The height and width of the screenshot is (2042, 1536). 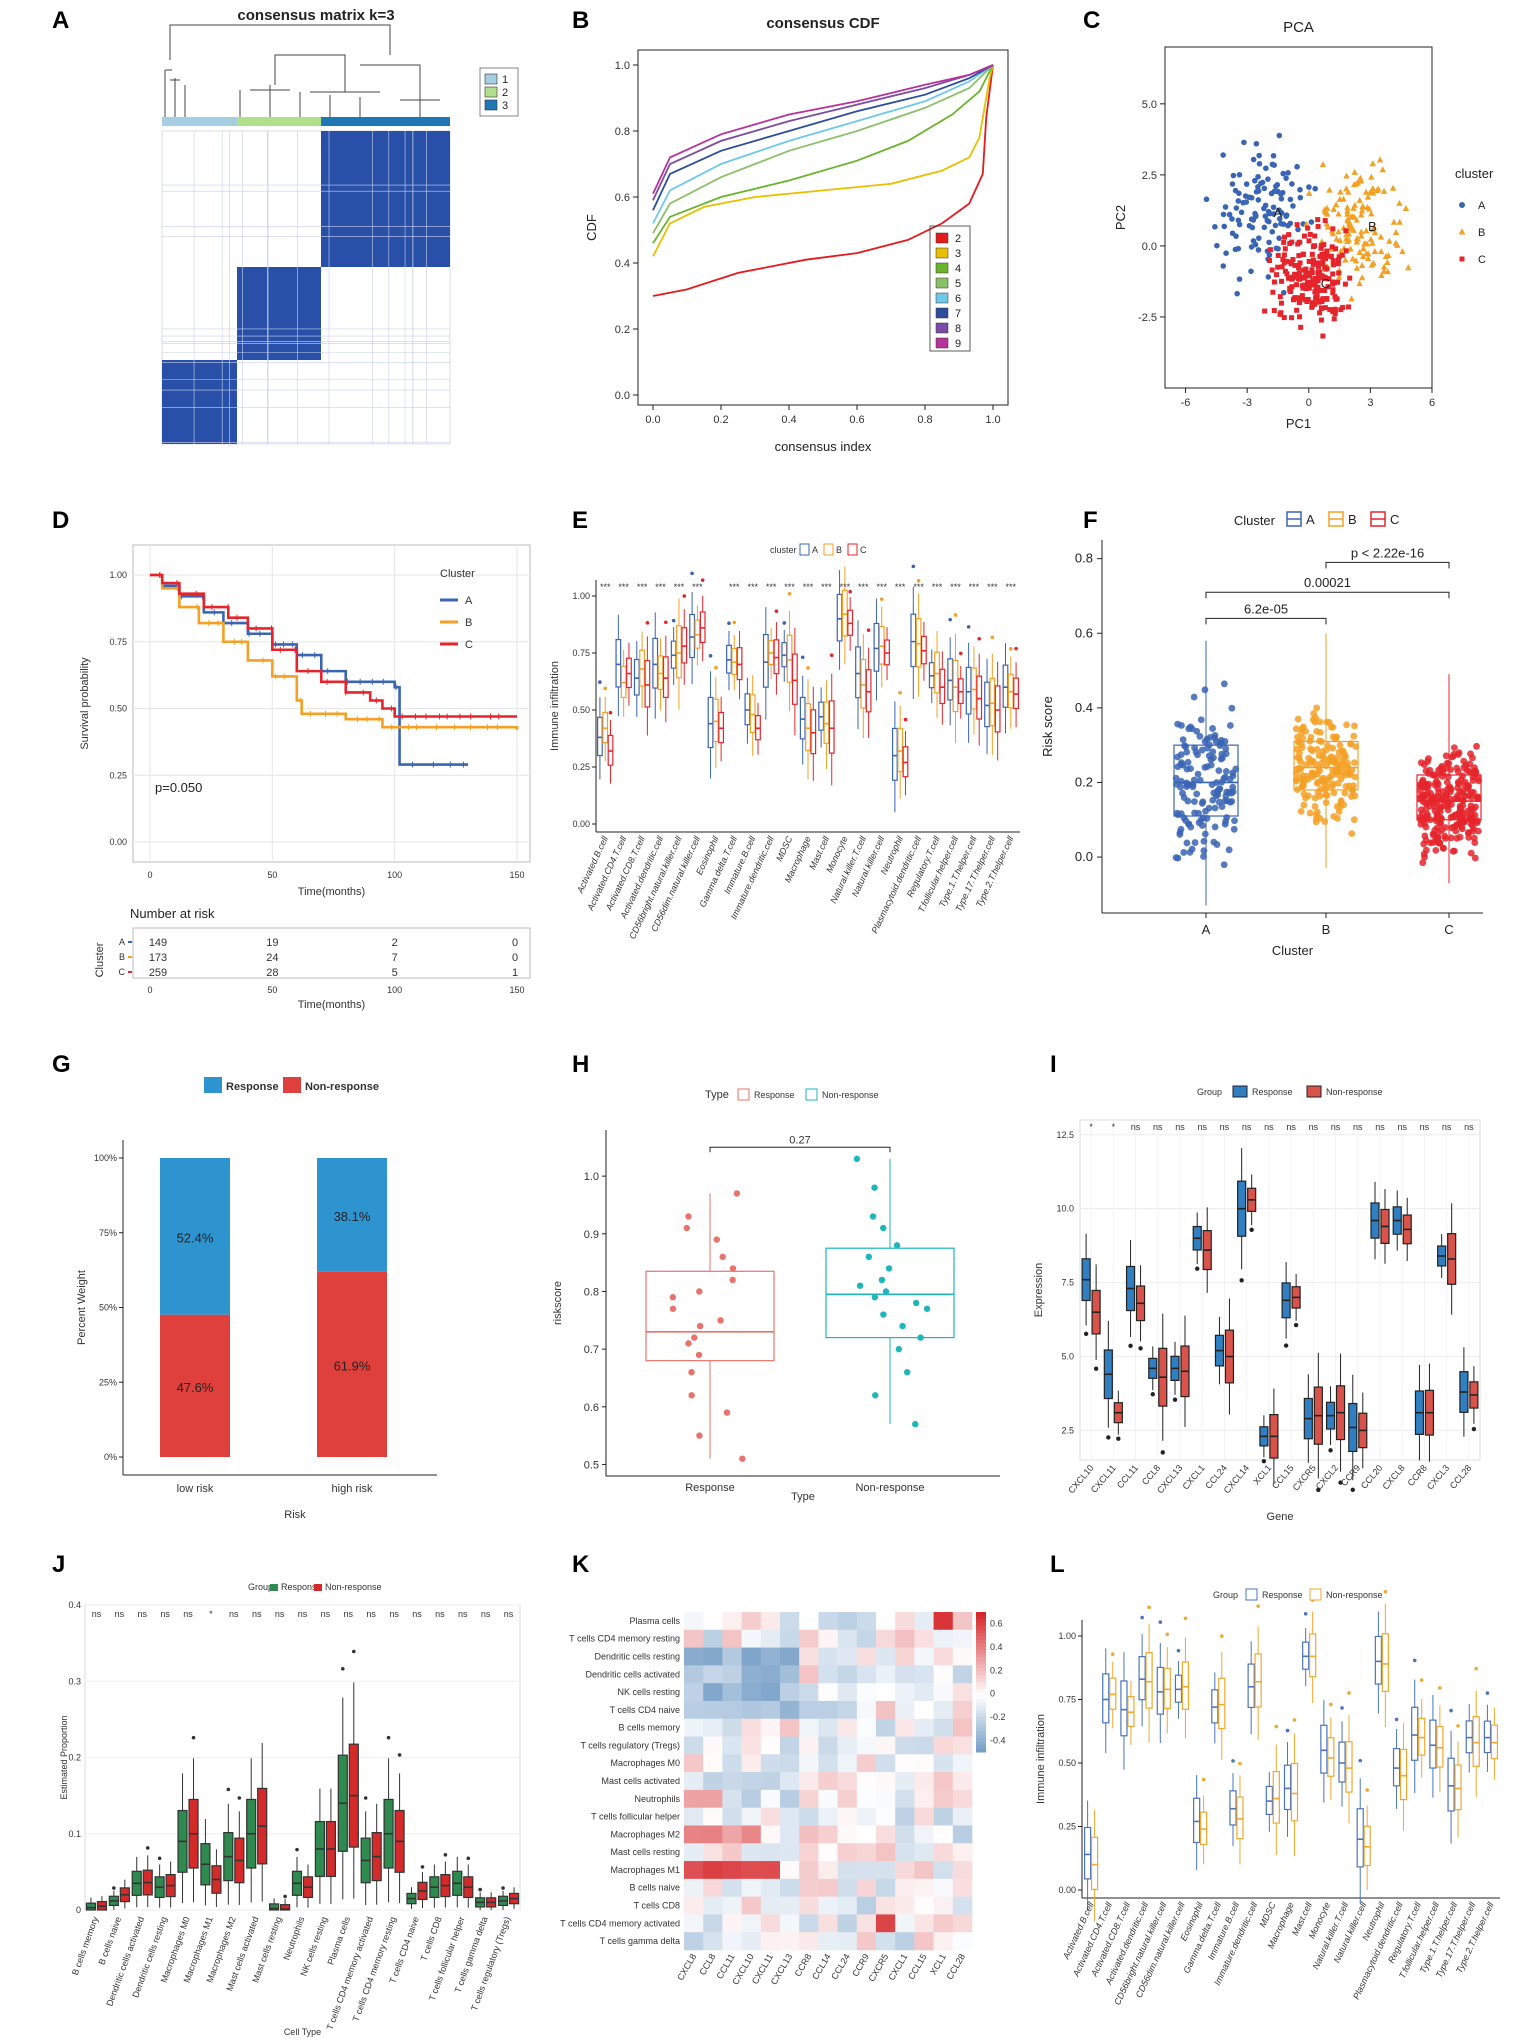 I want to click on legend-swatch-nonresponse, so click(x=1314, y=1091).